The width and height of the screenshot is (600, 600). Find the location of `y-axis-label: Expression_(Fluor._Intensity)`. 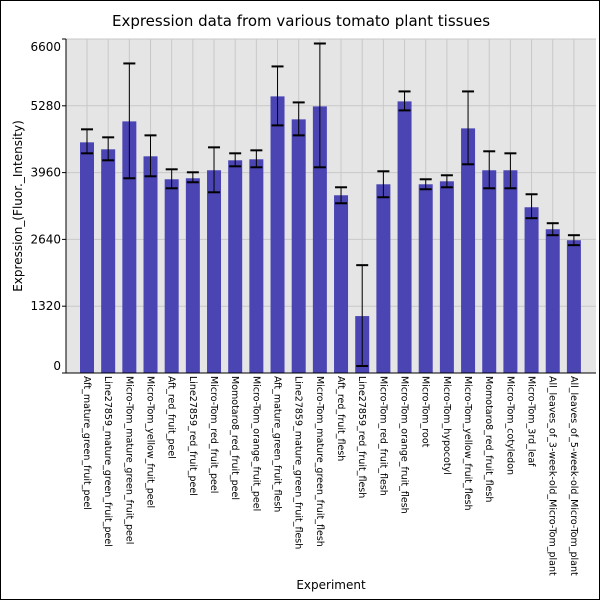

y-axis-label: Expression_(Fluor._Intensity) is located at coordinates (18, 206).